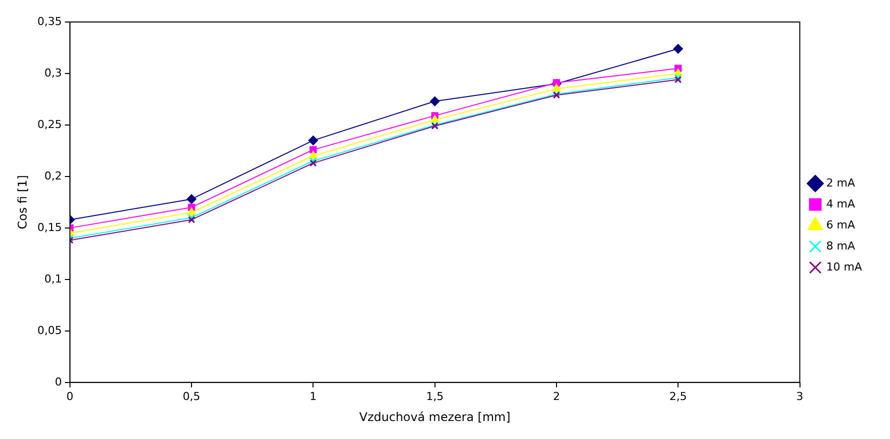 The width and height of the screenshot is (890, 439). Describe the element at coordinates (841, 183) in the screenshot. I see `legend-label: 2 mA` at that location.